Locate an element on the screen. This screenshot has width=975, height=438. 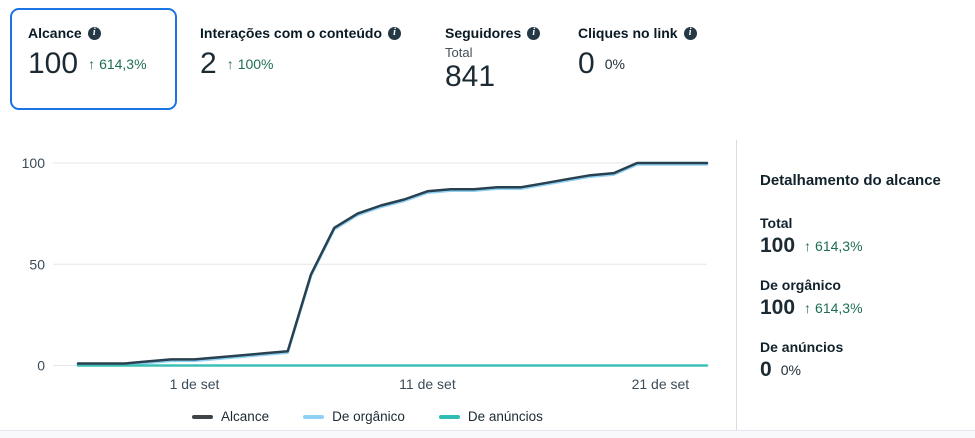
panel-heading: Detalhamento do alcance is located at coordinates (850, 180).